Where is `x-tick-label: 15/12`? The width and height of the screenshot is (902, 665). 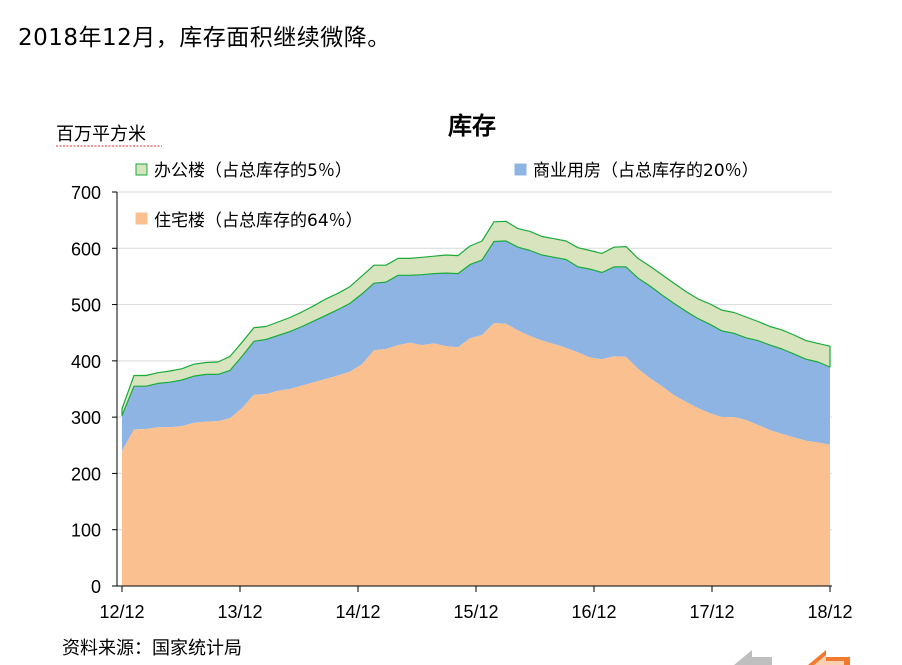
x-tick-label: 15/12 is located at coordinates (475, 612).